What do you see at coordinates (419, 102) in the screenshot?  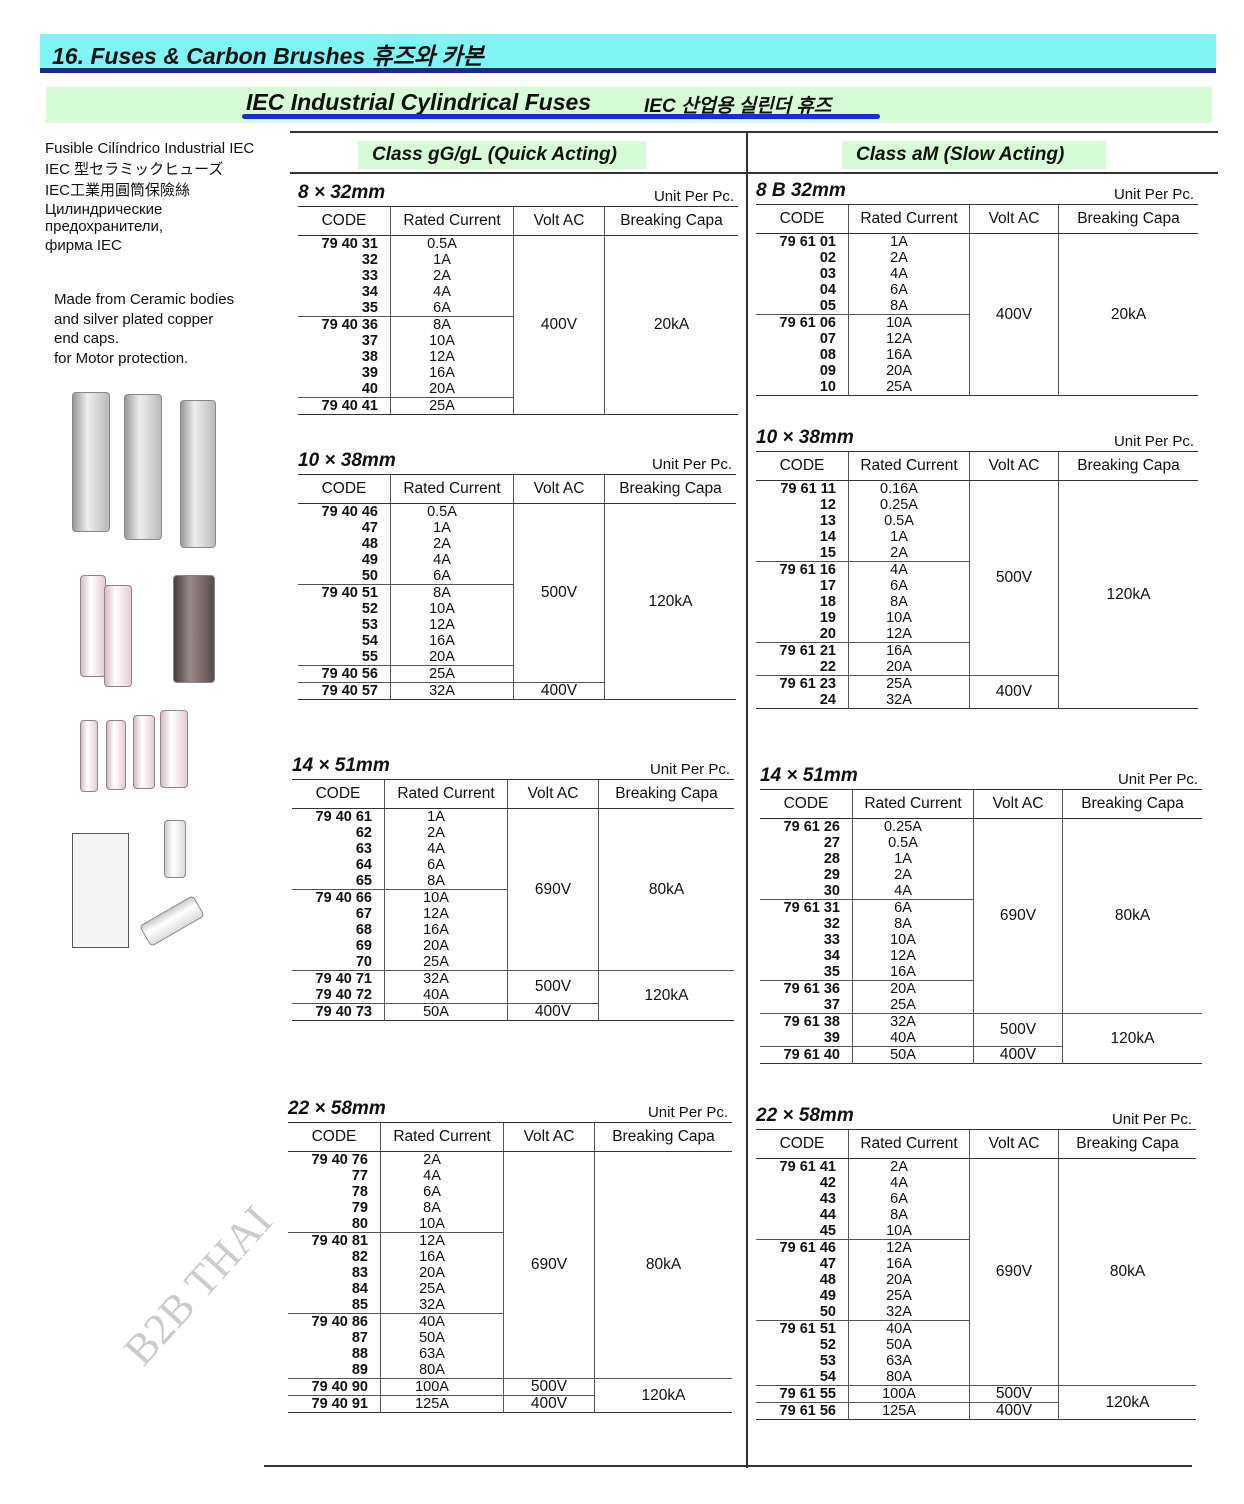 I see `page-title: IEC Industrial Cylindrical Fuses` at bounding box center [419, 102].